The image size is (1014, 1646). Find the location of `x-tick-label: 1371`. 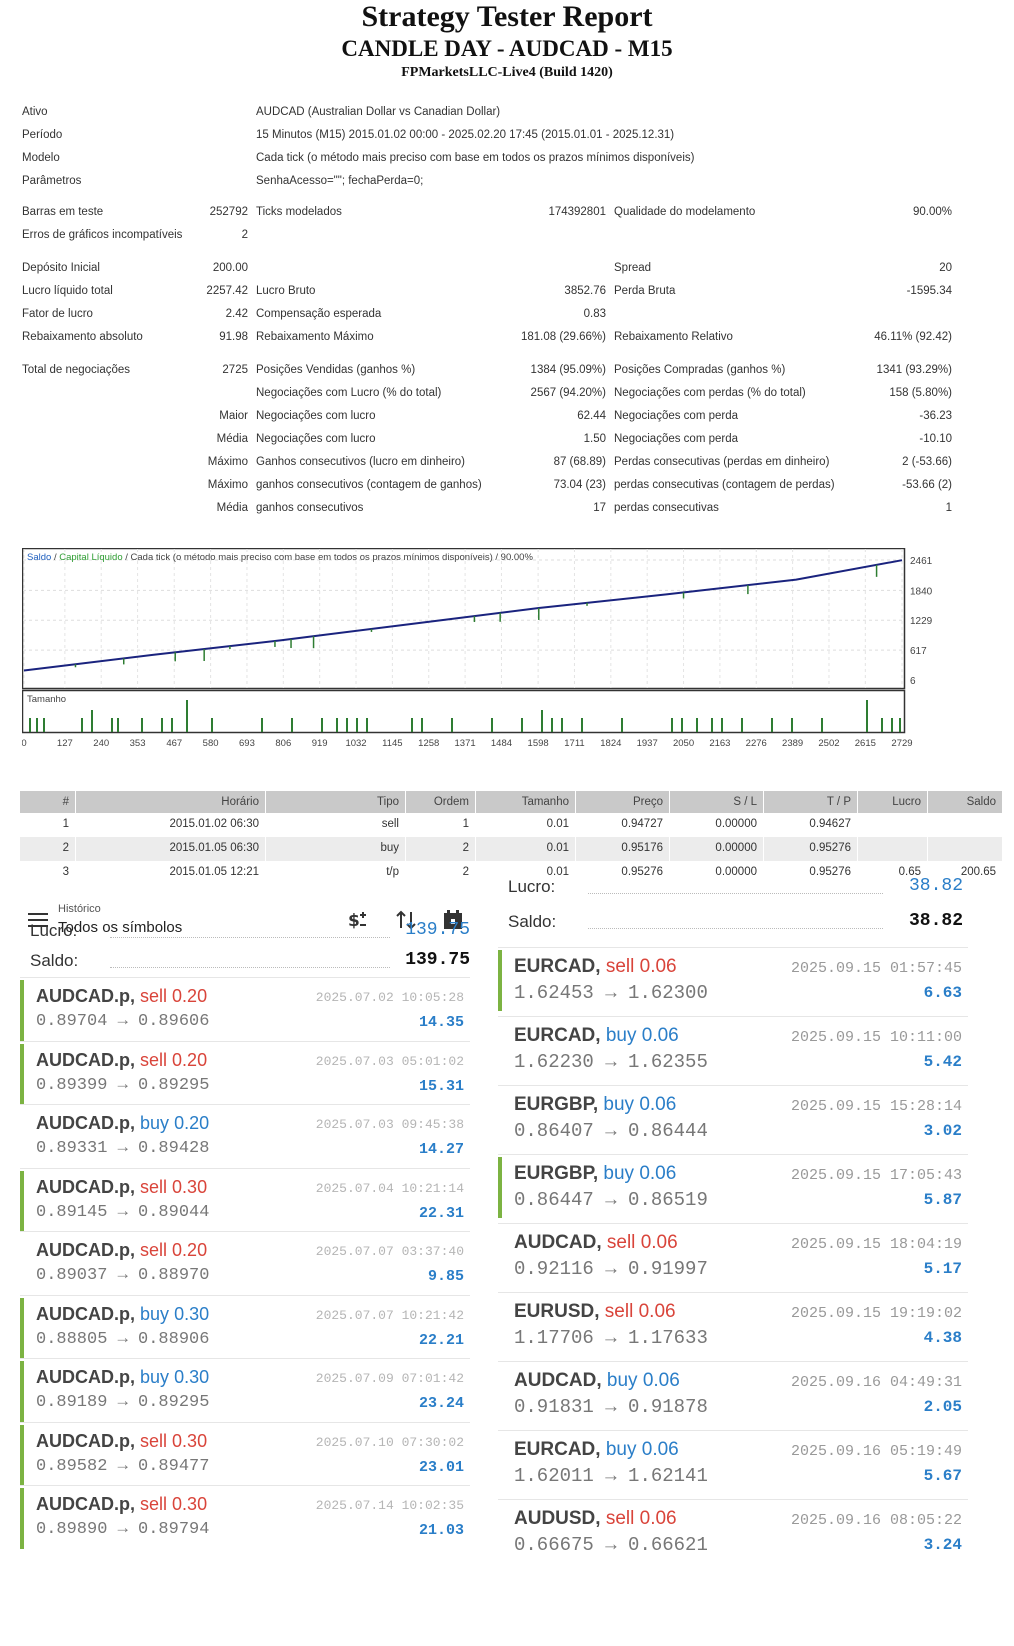

x-tick-label: 1371 is located at coordinates (465, 743).